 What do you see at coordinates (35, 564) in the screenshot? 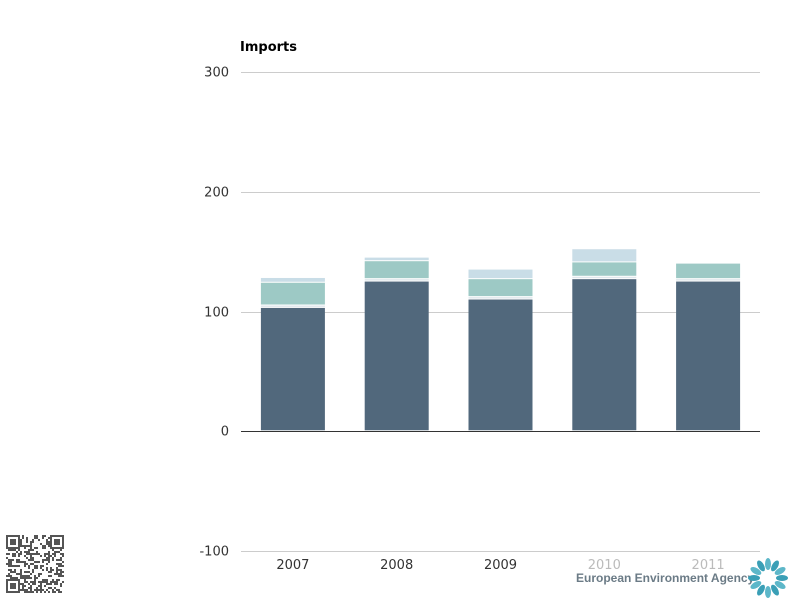
I see `qr-code-icon` at bounding box center [35, 564].